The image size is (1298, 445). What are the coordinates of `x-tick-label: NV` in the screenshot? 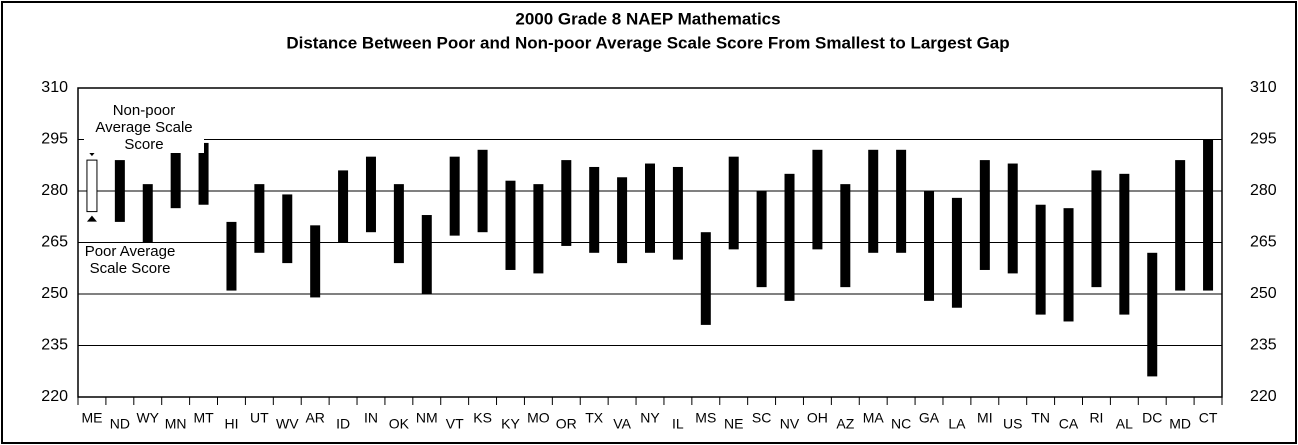 It's located at (790, 424).